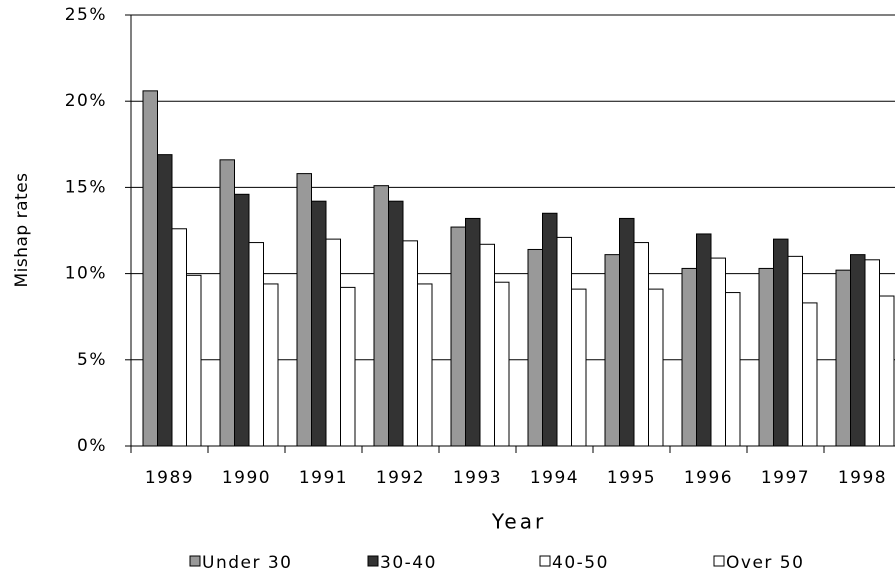  I want to click on x-tick-label: 1995, so click(631, 478).